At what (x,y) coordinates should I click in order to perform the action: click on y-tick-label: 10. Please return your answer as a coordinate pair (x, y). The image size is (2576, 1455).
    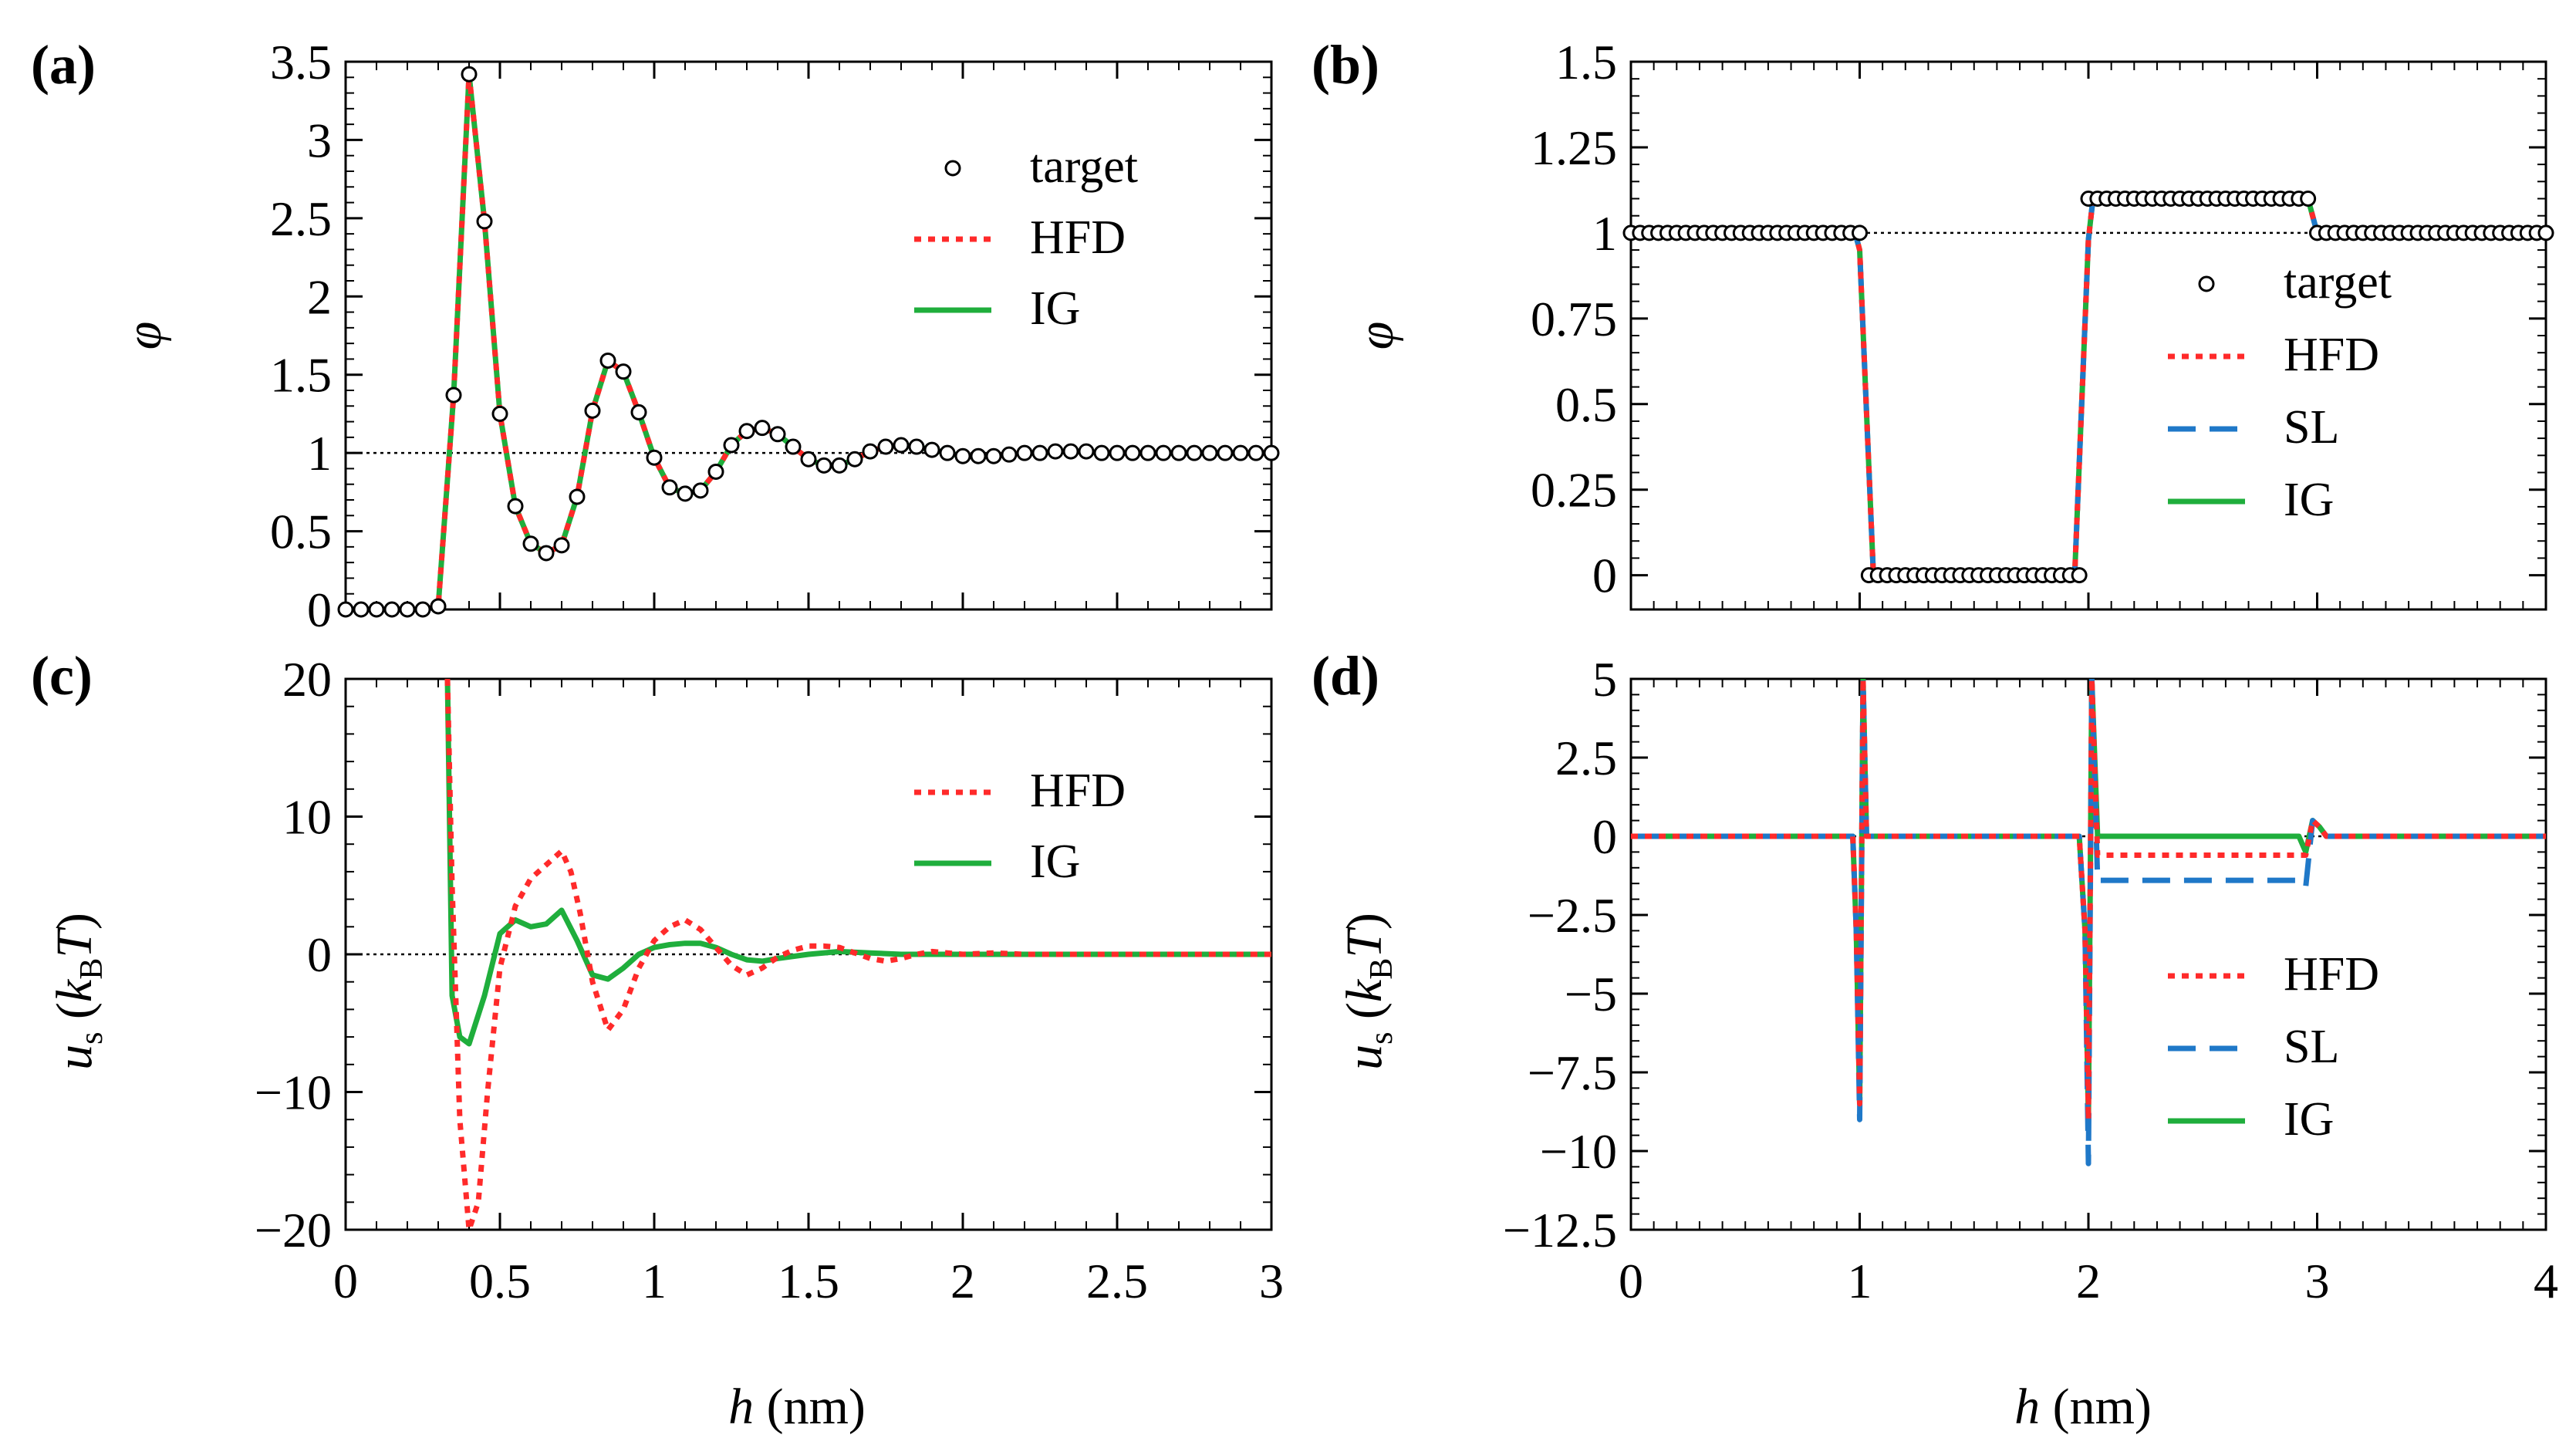
    Looking at the image, I should click on (307, 817).